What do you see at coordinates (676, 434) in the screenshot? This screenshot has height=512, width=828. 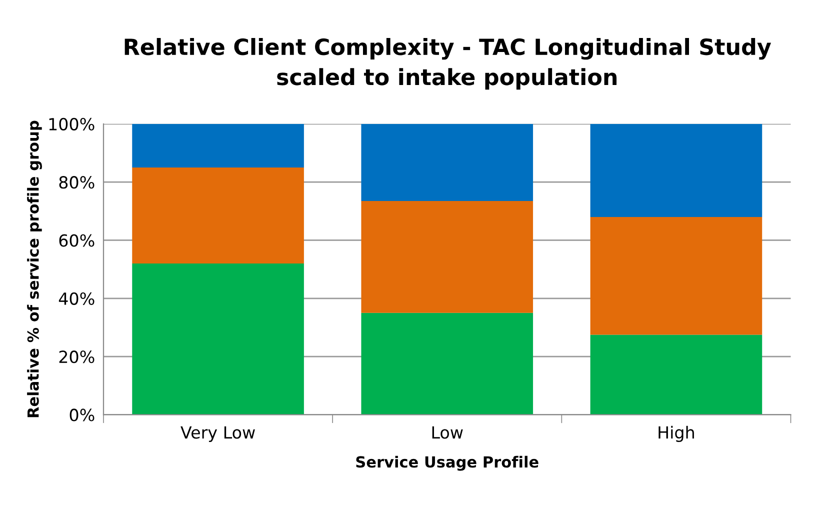 I see `x-tick-label: High` at bounding box center [676, 434].